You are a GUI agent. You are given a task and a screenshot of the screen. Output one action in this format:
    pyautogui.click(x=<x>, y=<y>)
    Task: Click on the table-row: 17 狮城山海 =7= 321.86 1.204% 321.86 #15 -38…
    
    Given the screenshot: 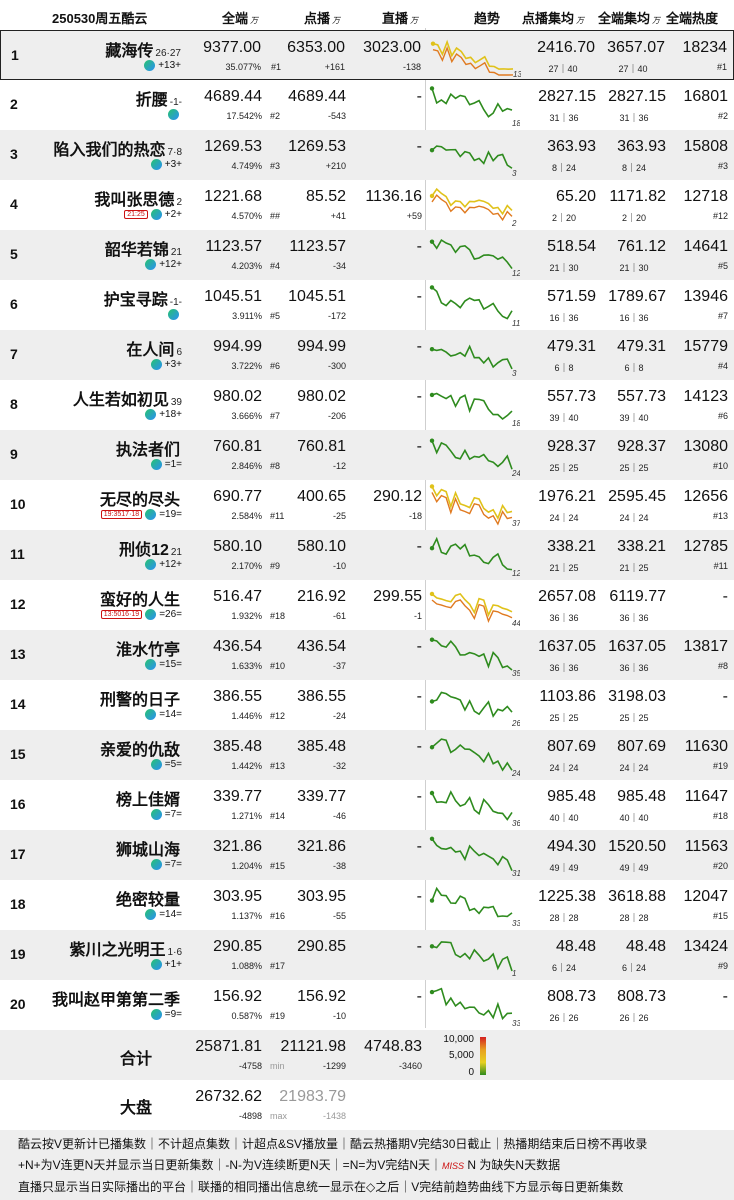 What is the action you would take?
    pyautogui.click(x=367, y=855)
    